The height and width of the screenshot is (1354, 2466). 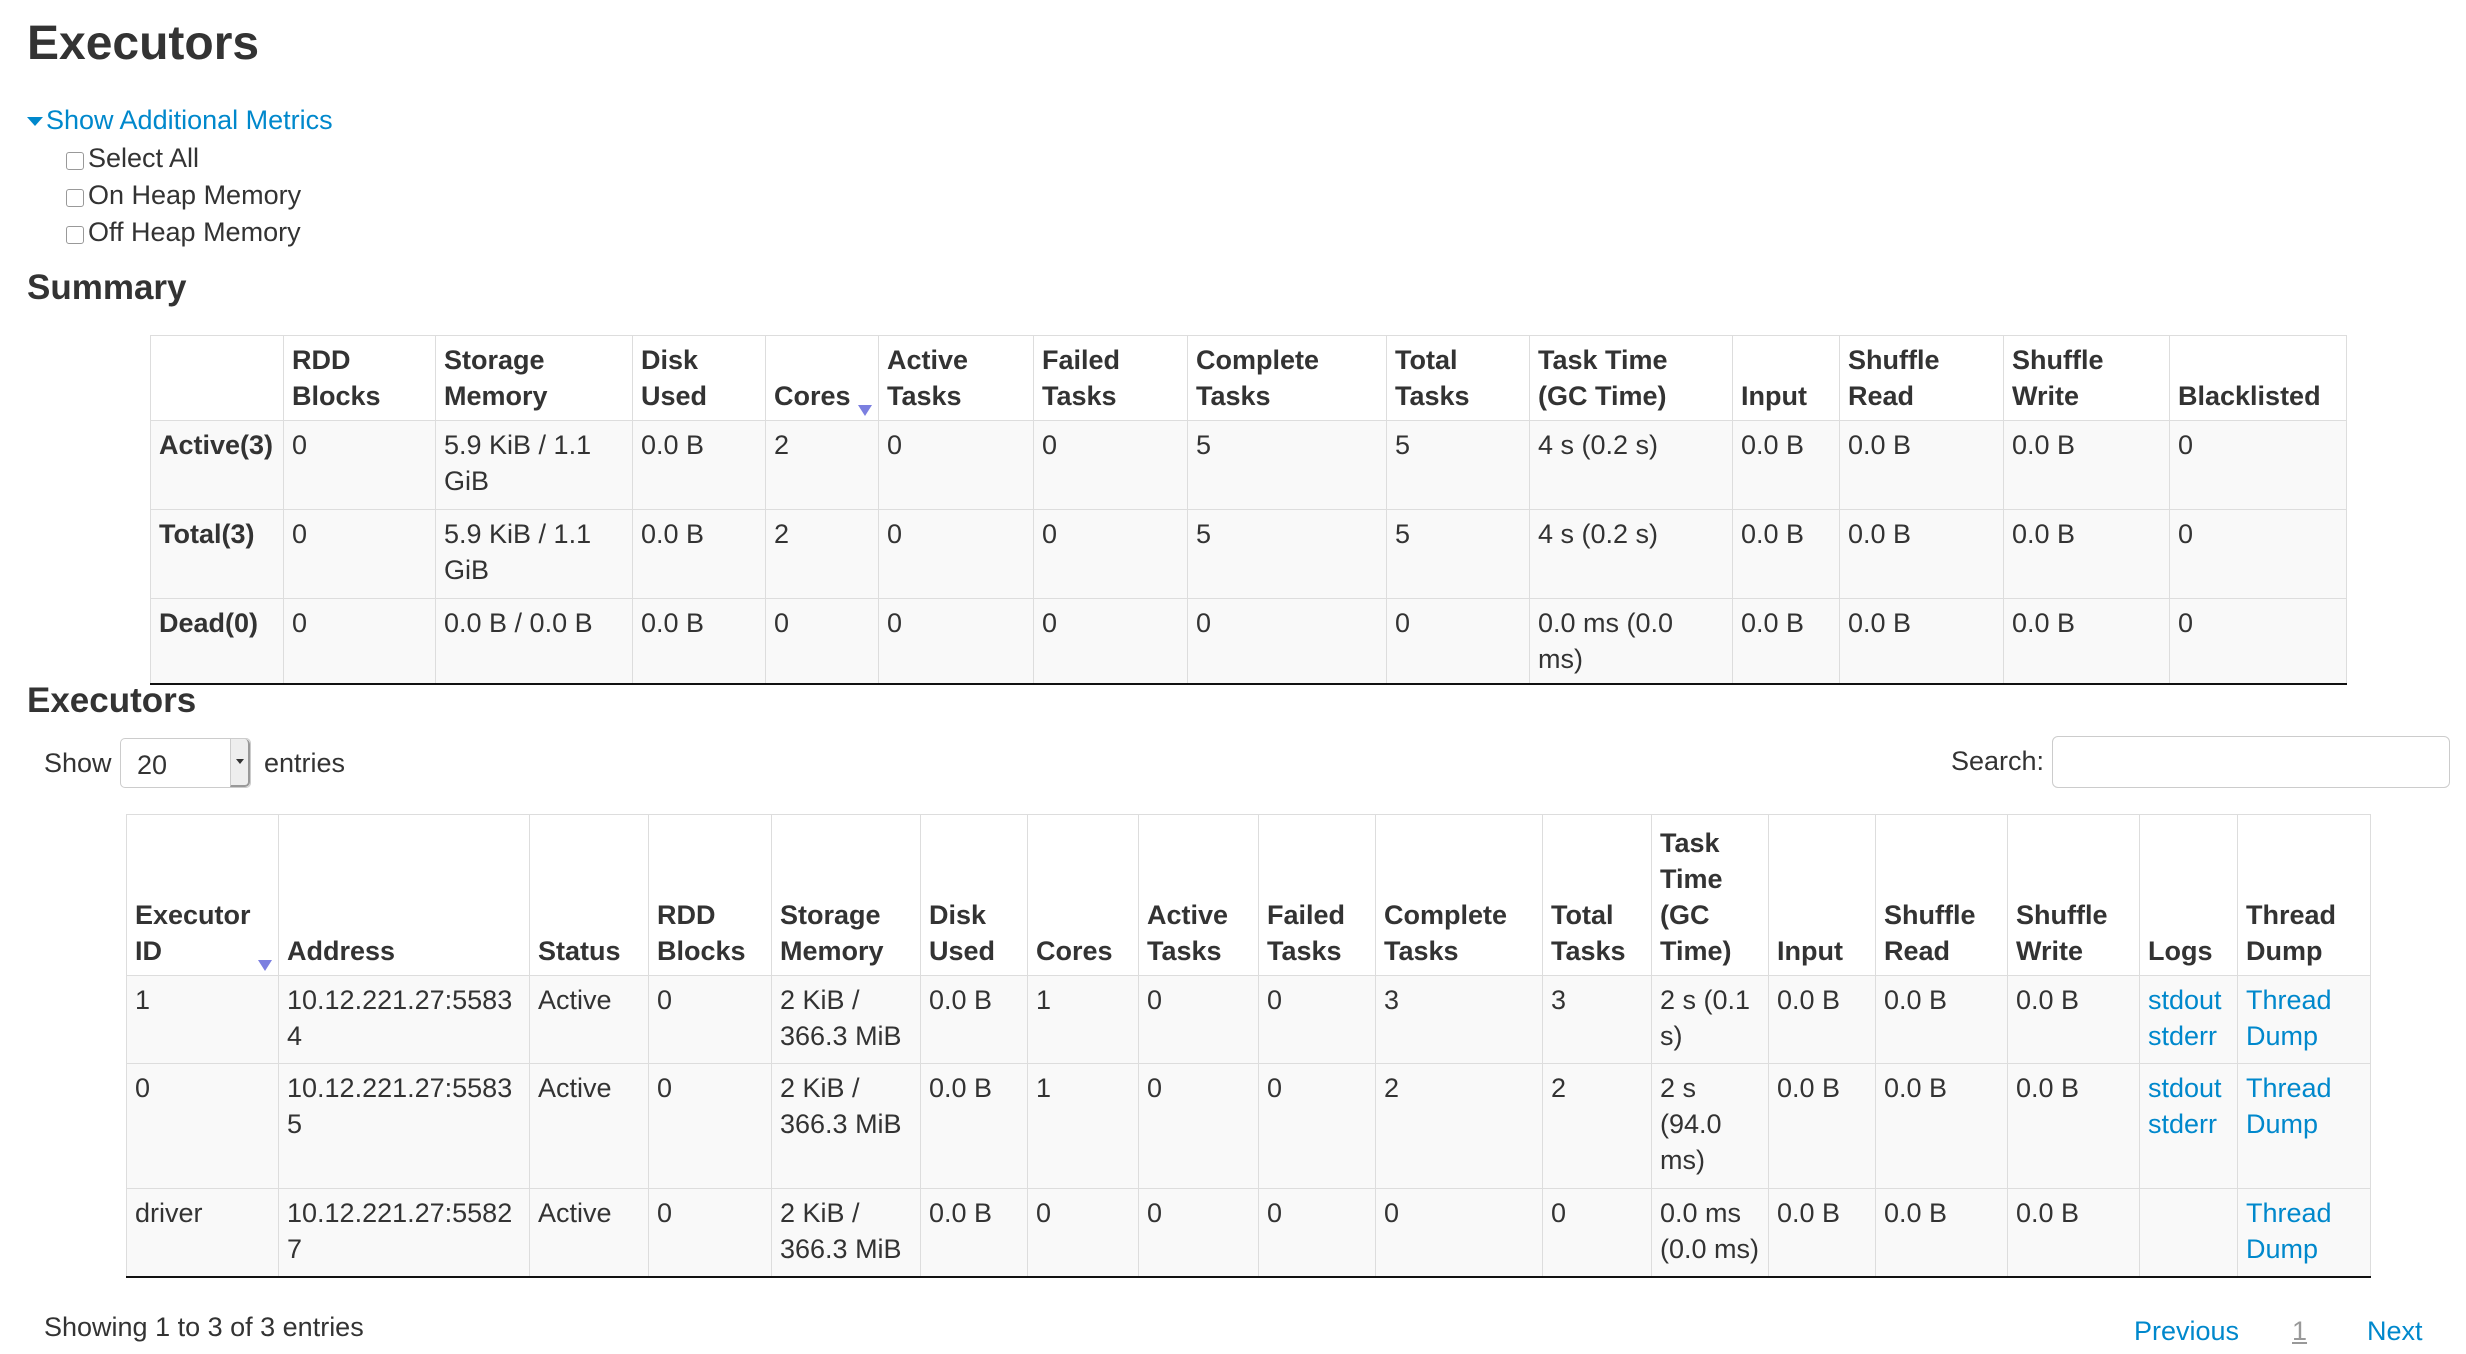 What do you see at coordinates (132, 158) in the screenshot?
I see `checkbox-select-all: Select All` at bounding box center [132, 158].